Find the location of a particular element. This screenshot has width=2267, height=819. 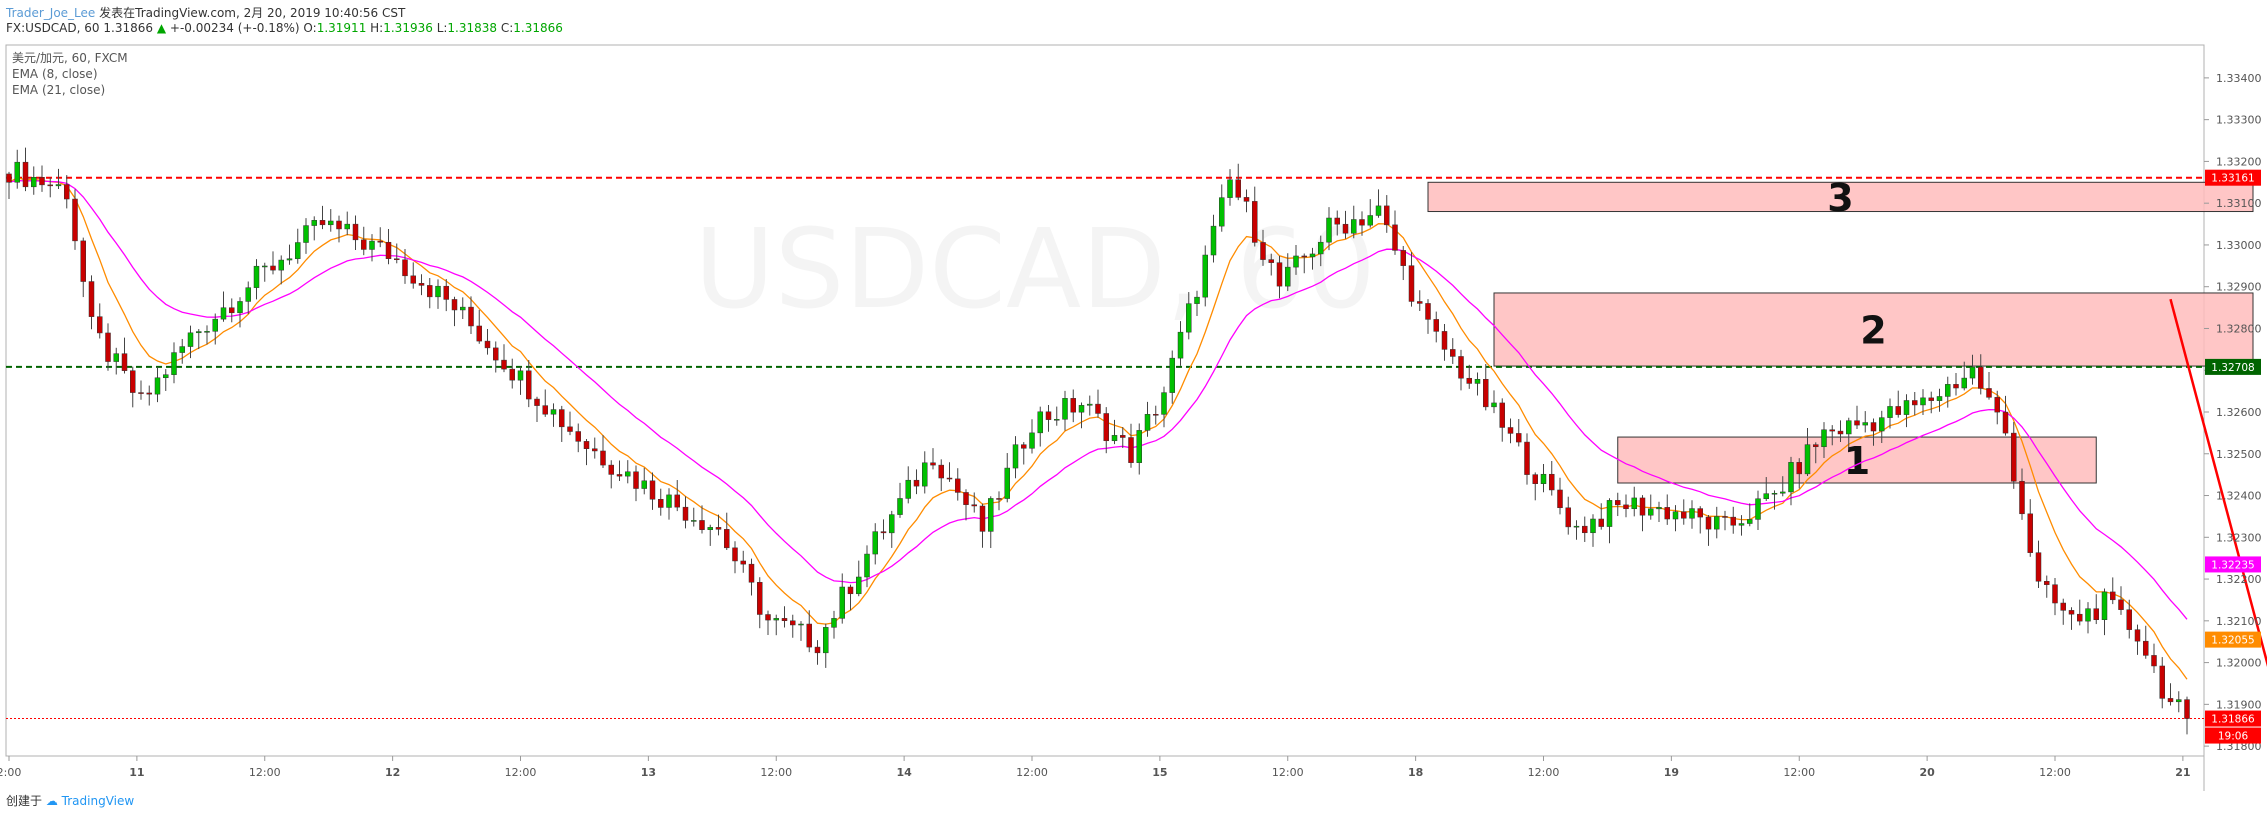

author-link: Trader_Joe_Lee is located at coordinates (51, 13).